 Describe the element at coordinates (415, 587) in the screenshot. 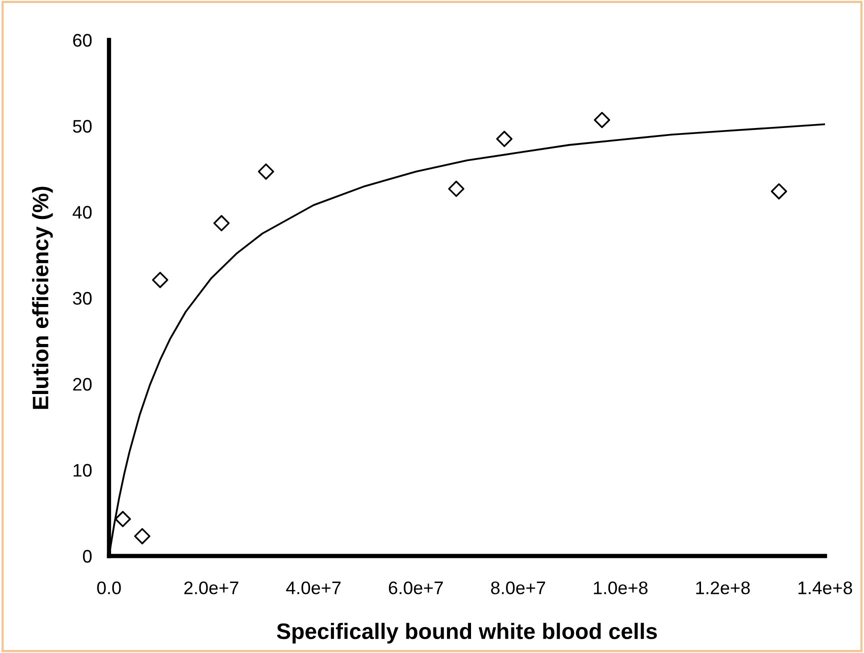

I see `x-tick-label: 6.0e+7` at that location.